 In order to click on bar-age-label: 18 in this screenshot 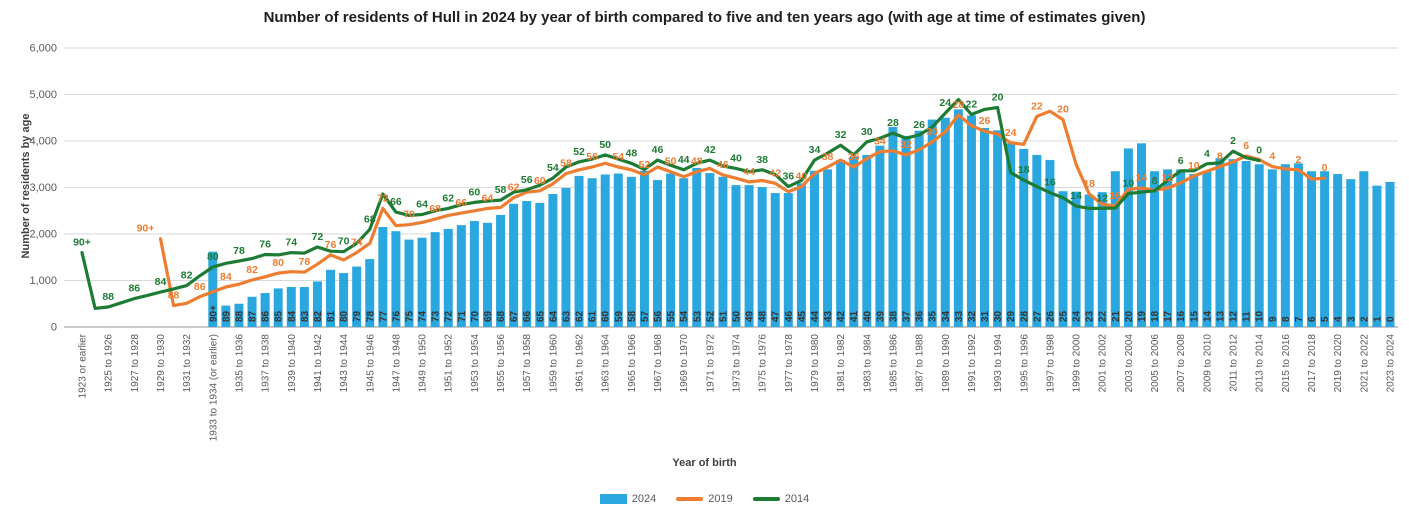, I will do `click(1155, 316)`.